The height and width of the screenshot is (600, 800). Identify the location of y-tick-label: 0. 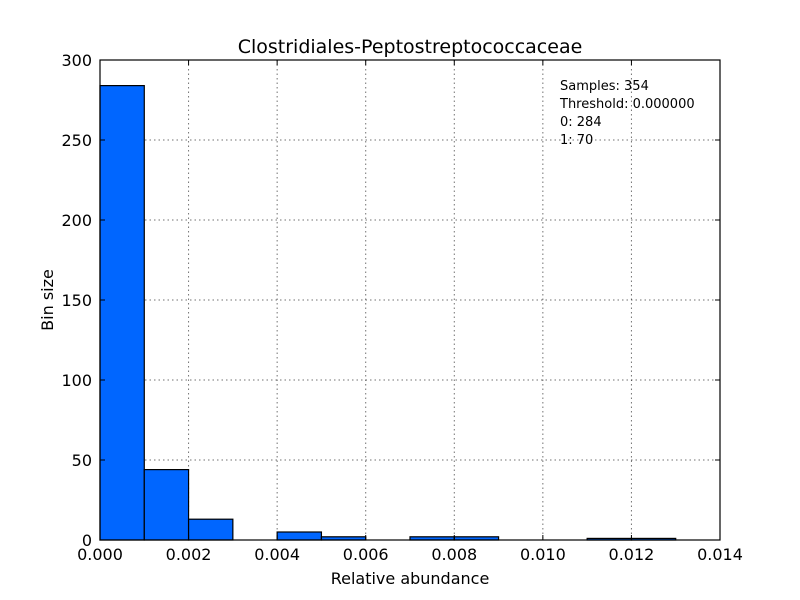
(87, 540).